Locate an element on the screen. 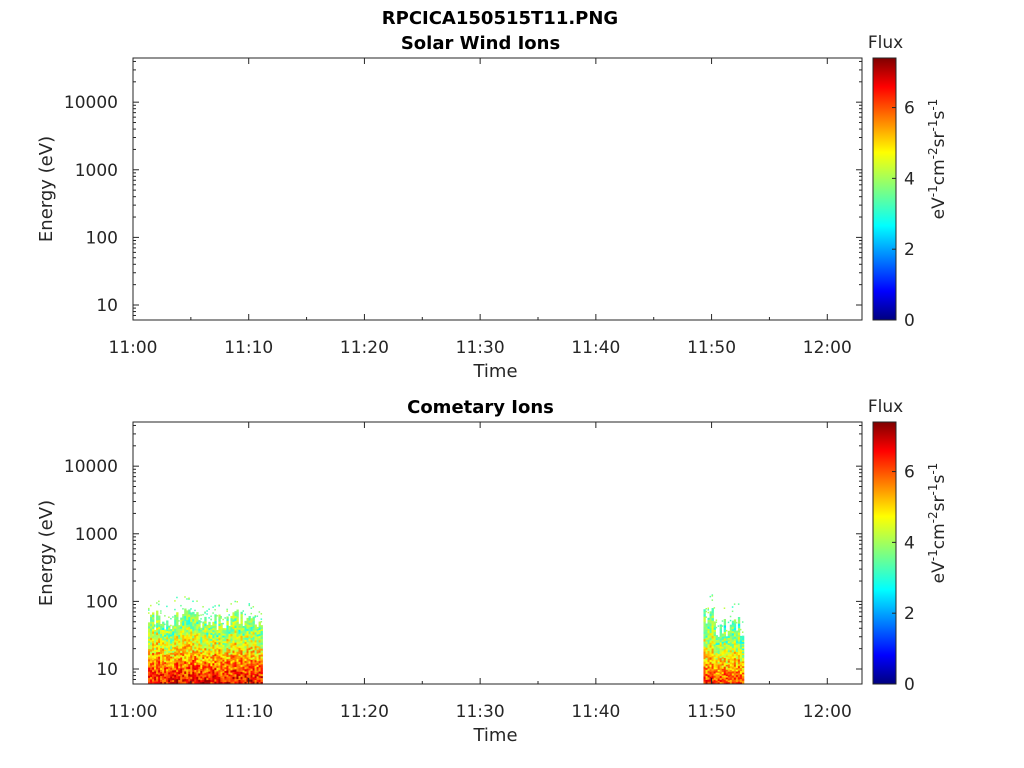 This screenshot has height=768, width=1024. colorbar-label: eV-1cm-2sr-1s-1 is located at coordinates (937, 523).